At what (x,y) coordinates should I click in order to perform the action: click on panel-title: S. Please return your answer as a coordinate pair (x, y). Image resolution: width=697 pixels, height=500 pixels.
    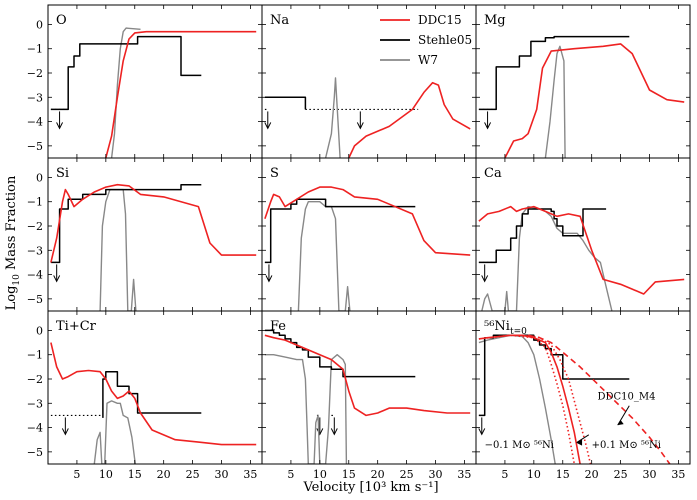
    Looking at the image, I should click on (274, 173).